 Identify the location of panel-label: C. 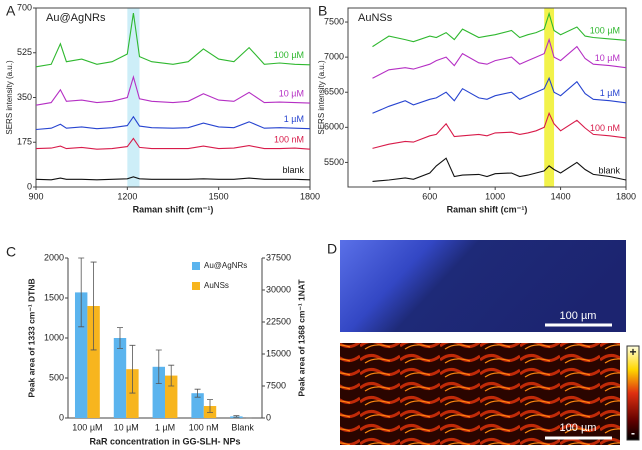
(11, 252).